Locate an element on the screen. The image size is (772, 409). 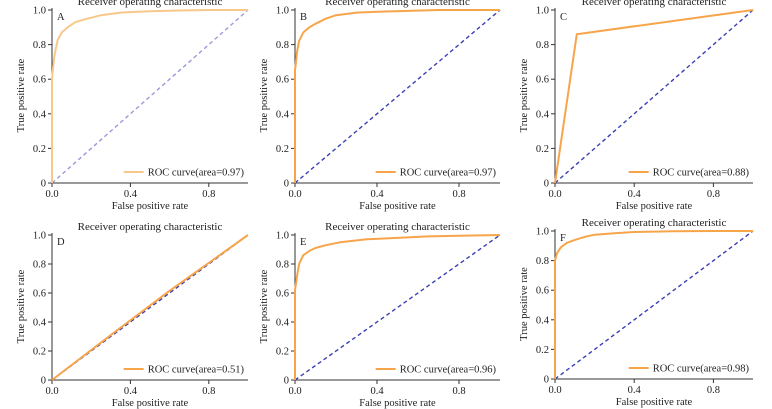
panel-label: F is located at coordinates (563, 238).